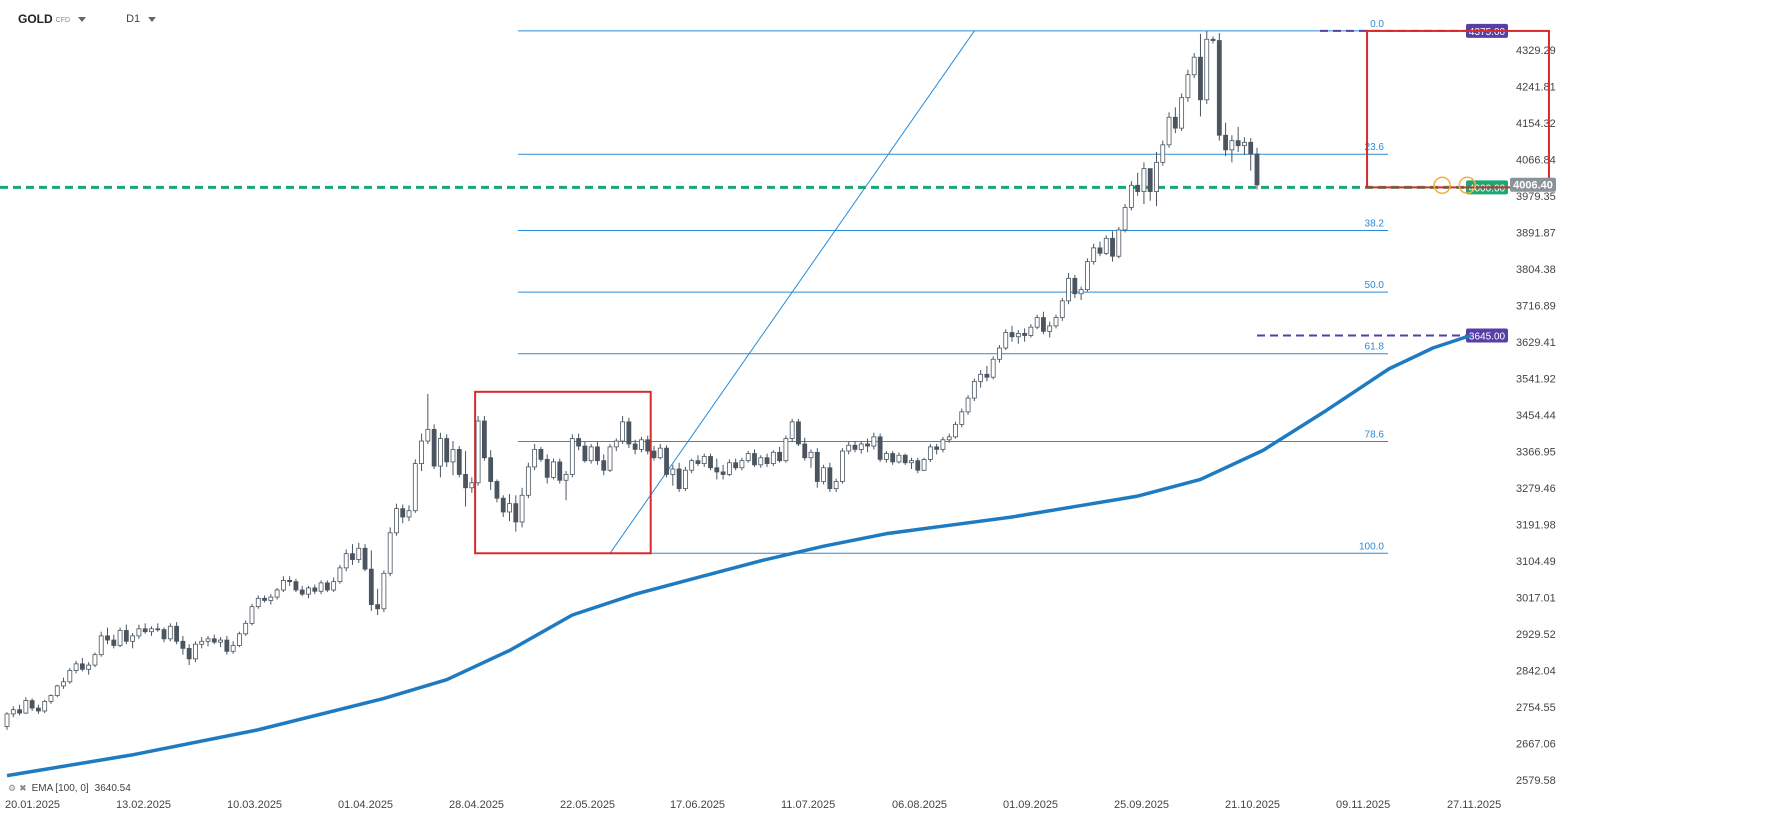 This screenshot has width=1781, height=816. I want to click on symbol-name: GOLD, so click(35, 19).